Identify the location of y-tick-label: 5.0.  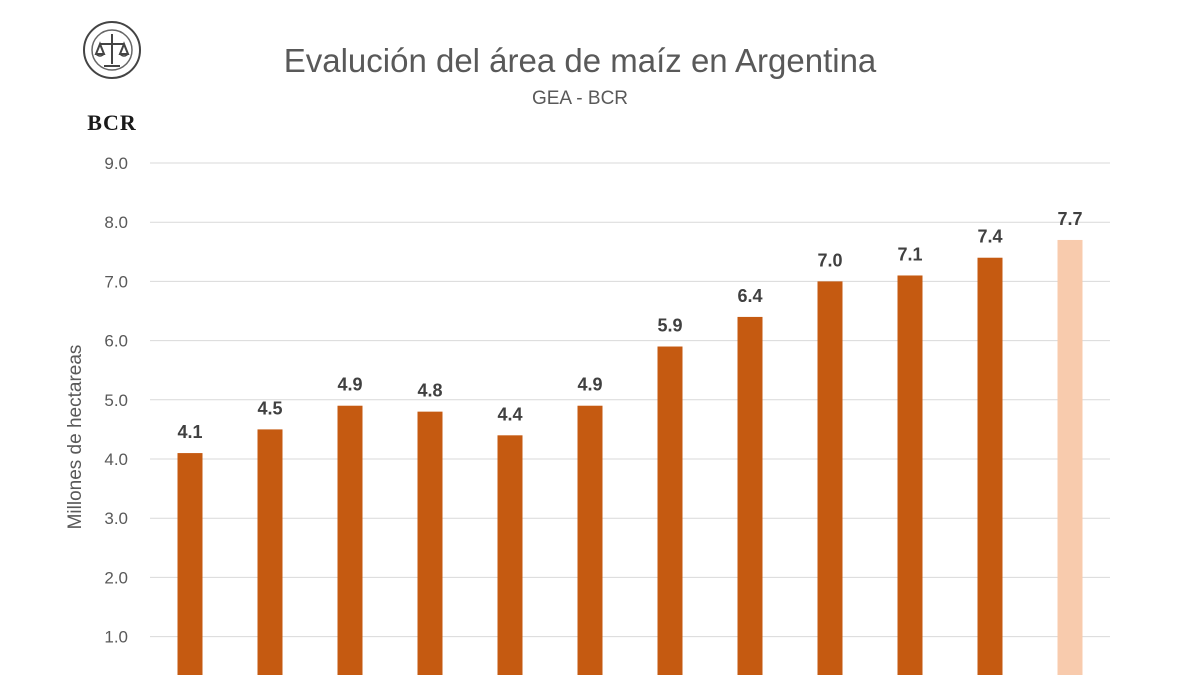
(116, 400).